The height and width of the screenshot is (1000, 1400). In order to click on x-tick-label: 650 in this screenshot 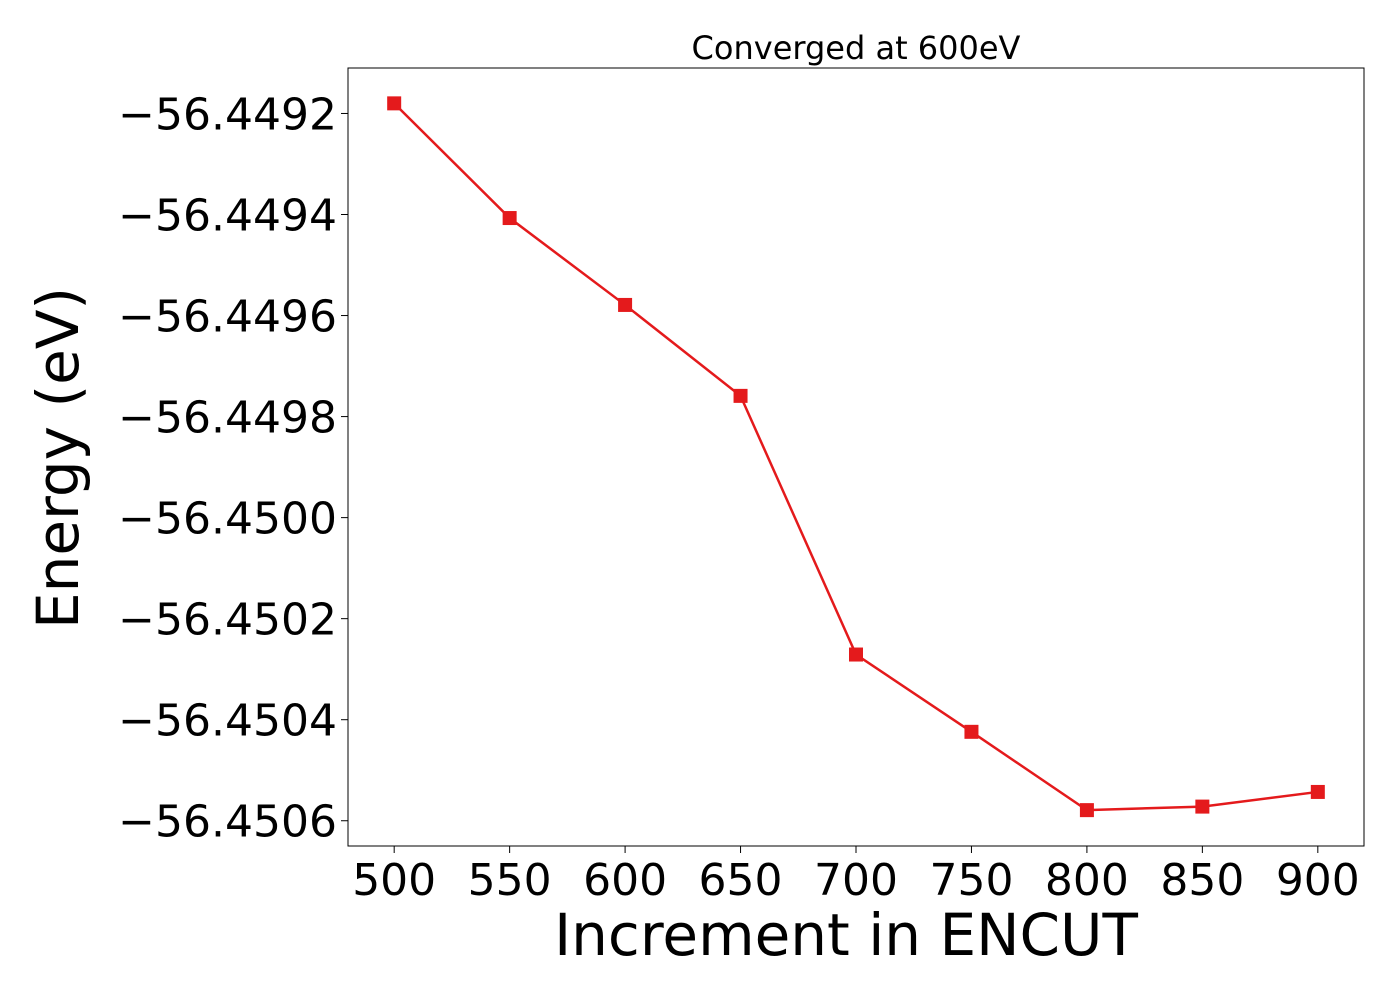, I will do `click(741, 880)`.